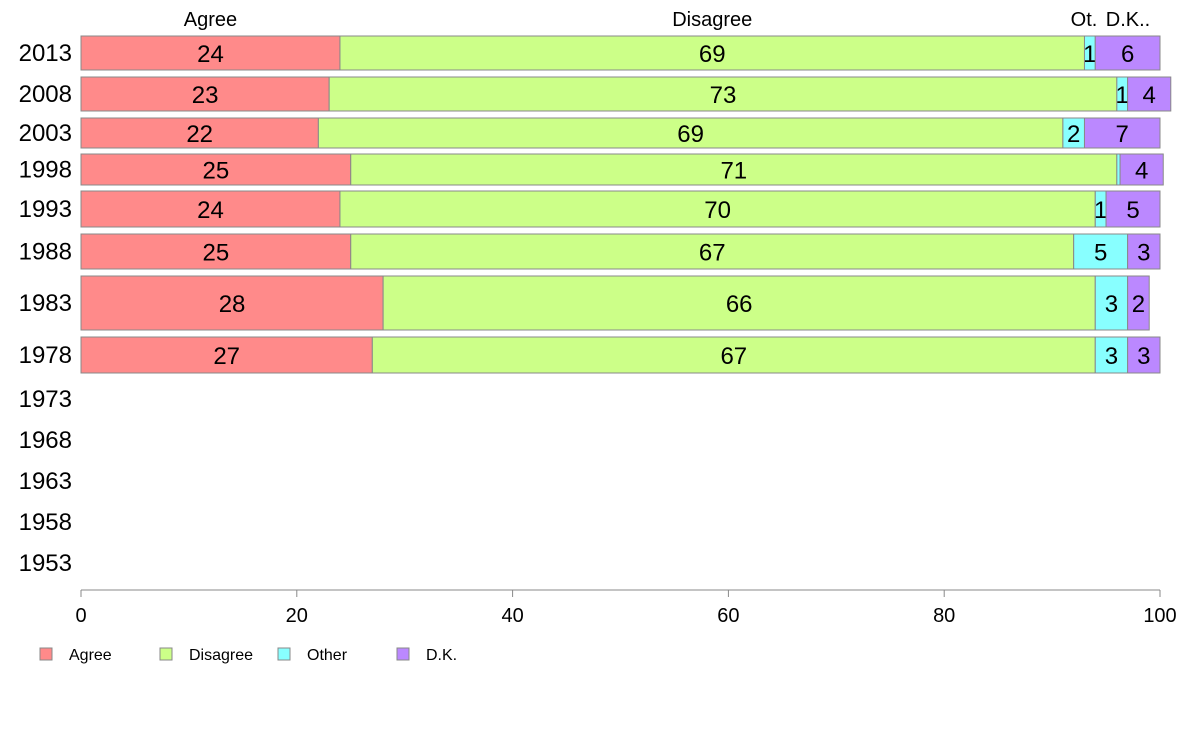 This screenshot has height=736, width=1188. Describe the element at coordinates (45, 94) in the screenshot. I see `year-label-2008: 2008` at that location.